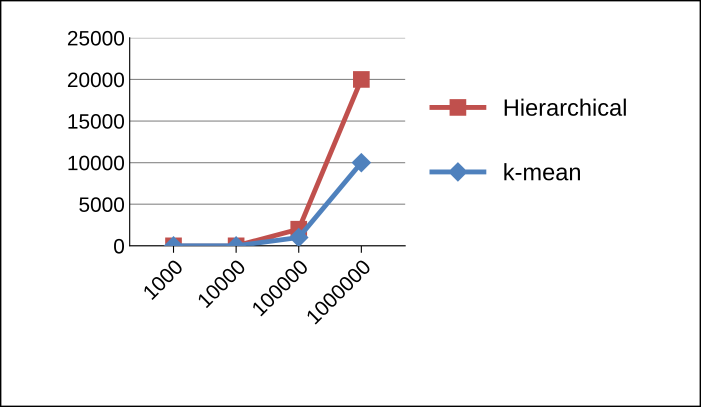 This screenshot has width=701, height=407. What do you see at coordinates (119, 246) in the screenshot?
I see `y-tick-label: 0` at bounding box center [119, 246].